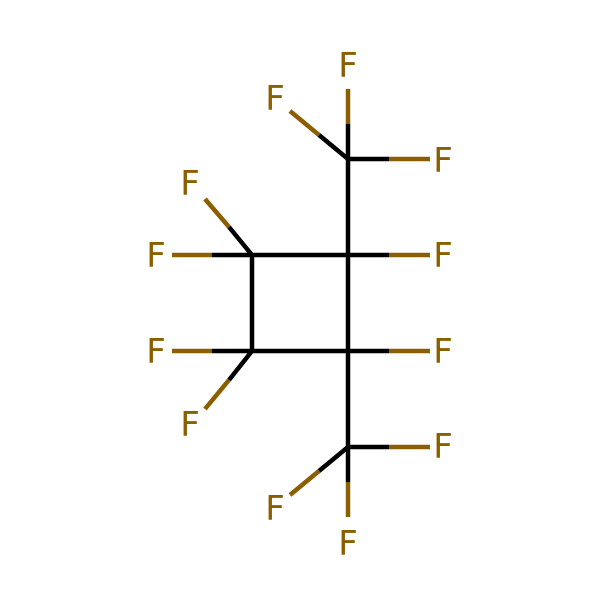 The image size is (600, 600). I want to click on bond-c-f-ring-bl-down, so click(228, 380).